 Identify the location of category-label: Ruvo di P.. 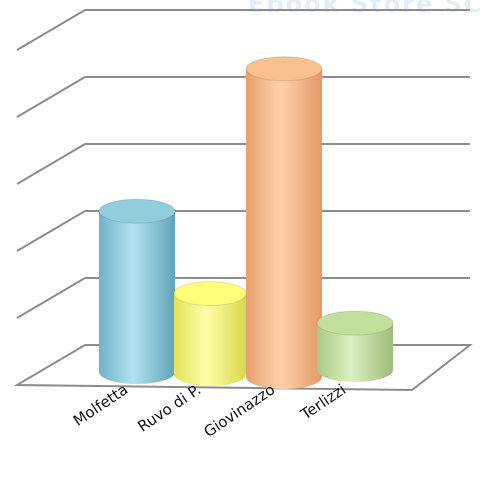
(169, 407).